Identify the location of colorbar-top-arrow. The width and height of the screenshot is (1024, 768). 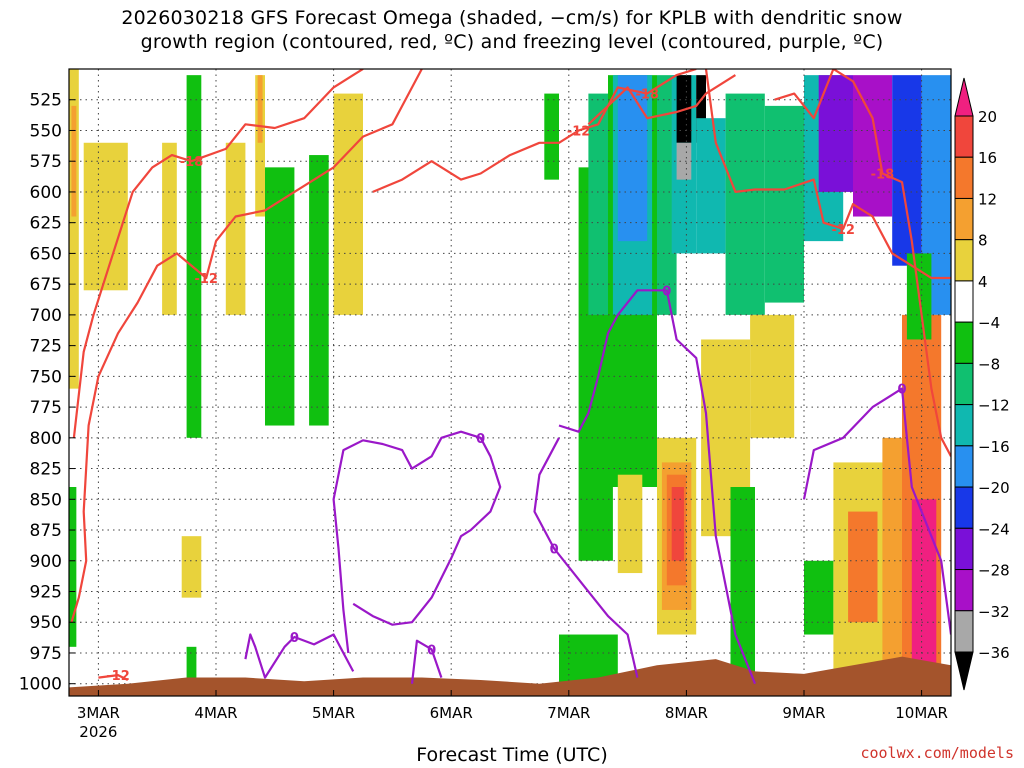
(964, 97).